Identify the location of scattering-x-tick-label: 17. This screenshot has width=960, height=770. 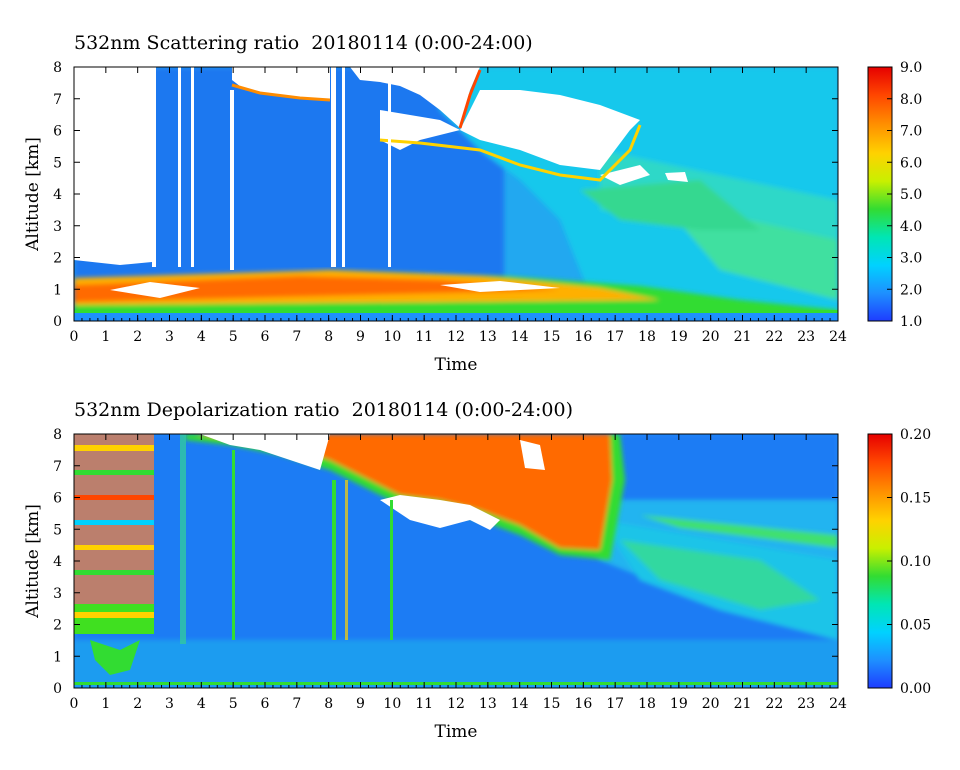
(615, 337).